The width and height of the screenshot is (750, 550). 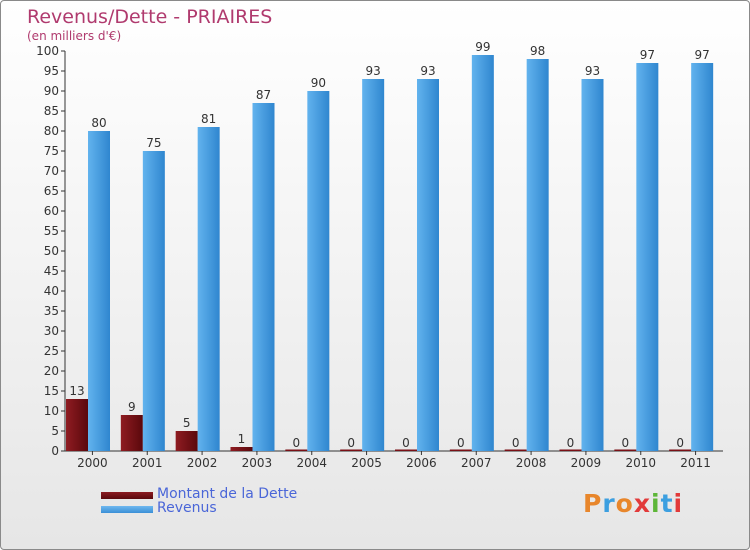 I want to click on legend-label-revenus: Revenus, so click(x=187, y=508).